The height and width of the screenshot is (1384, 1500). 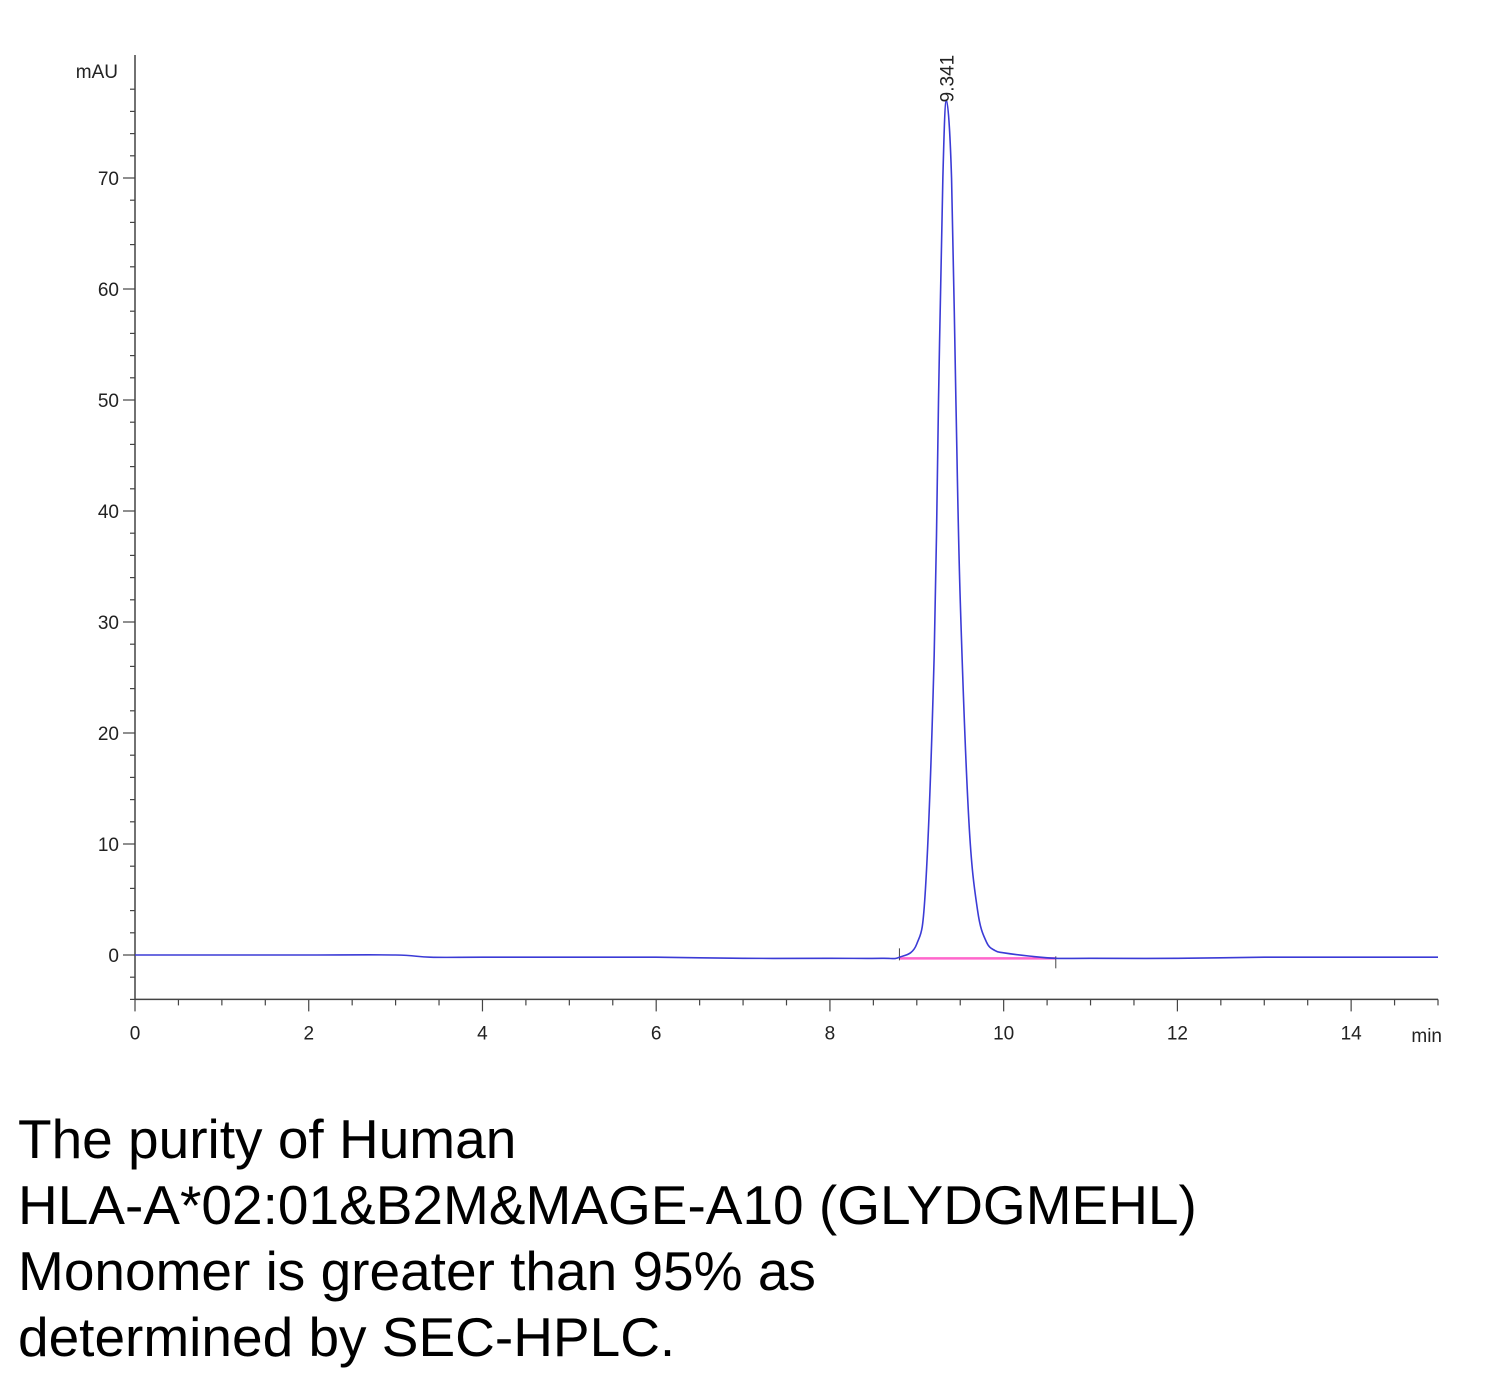 What do you see at coordinates (116, 544) in the screenshot?
I see `y-axis-ticks: 0 10 20 30 40 50 60 70` at bounding box center [116, 544].